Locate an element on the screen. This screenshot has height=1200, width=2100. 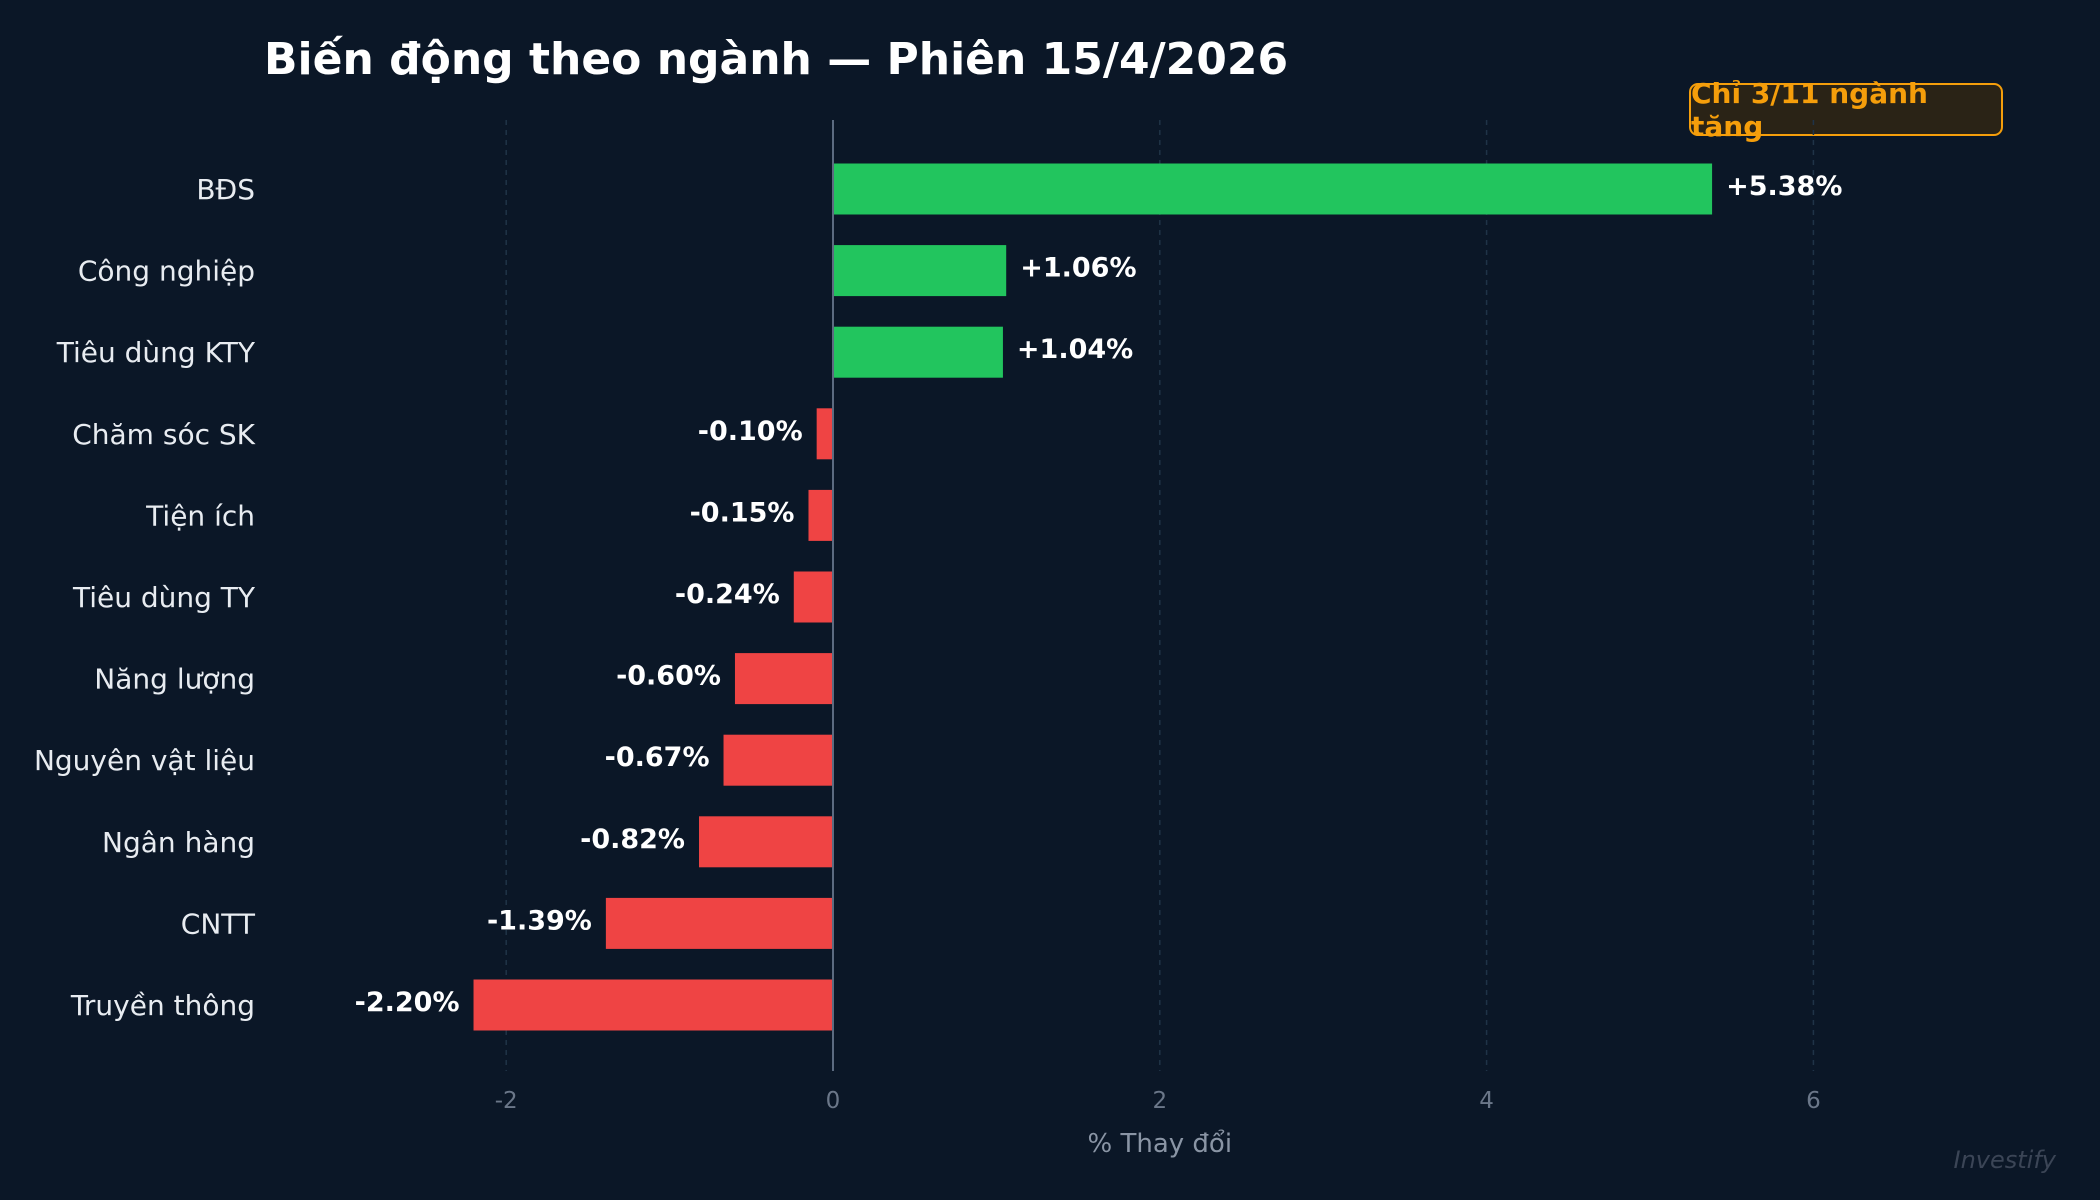
chart-title: Biến động theo ngành — Phiên 15/4/2026 is located at coordinates (776, 59).